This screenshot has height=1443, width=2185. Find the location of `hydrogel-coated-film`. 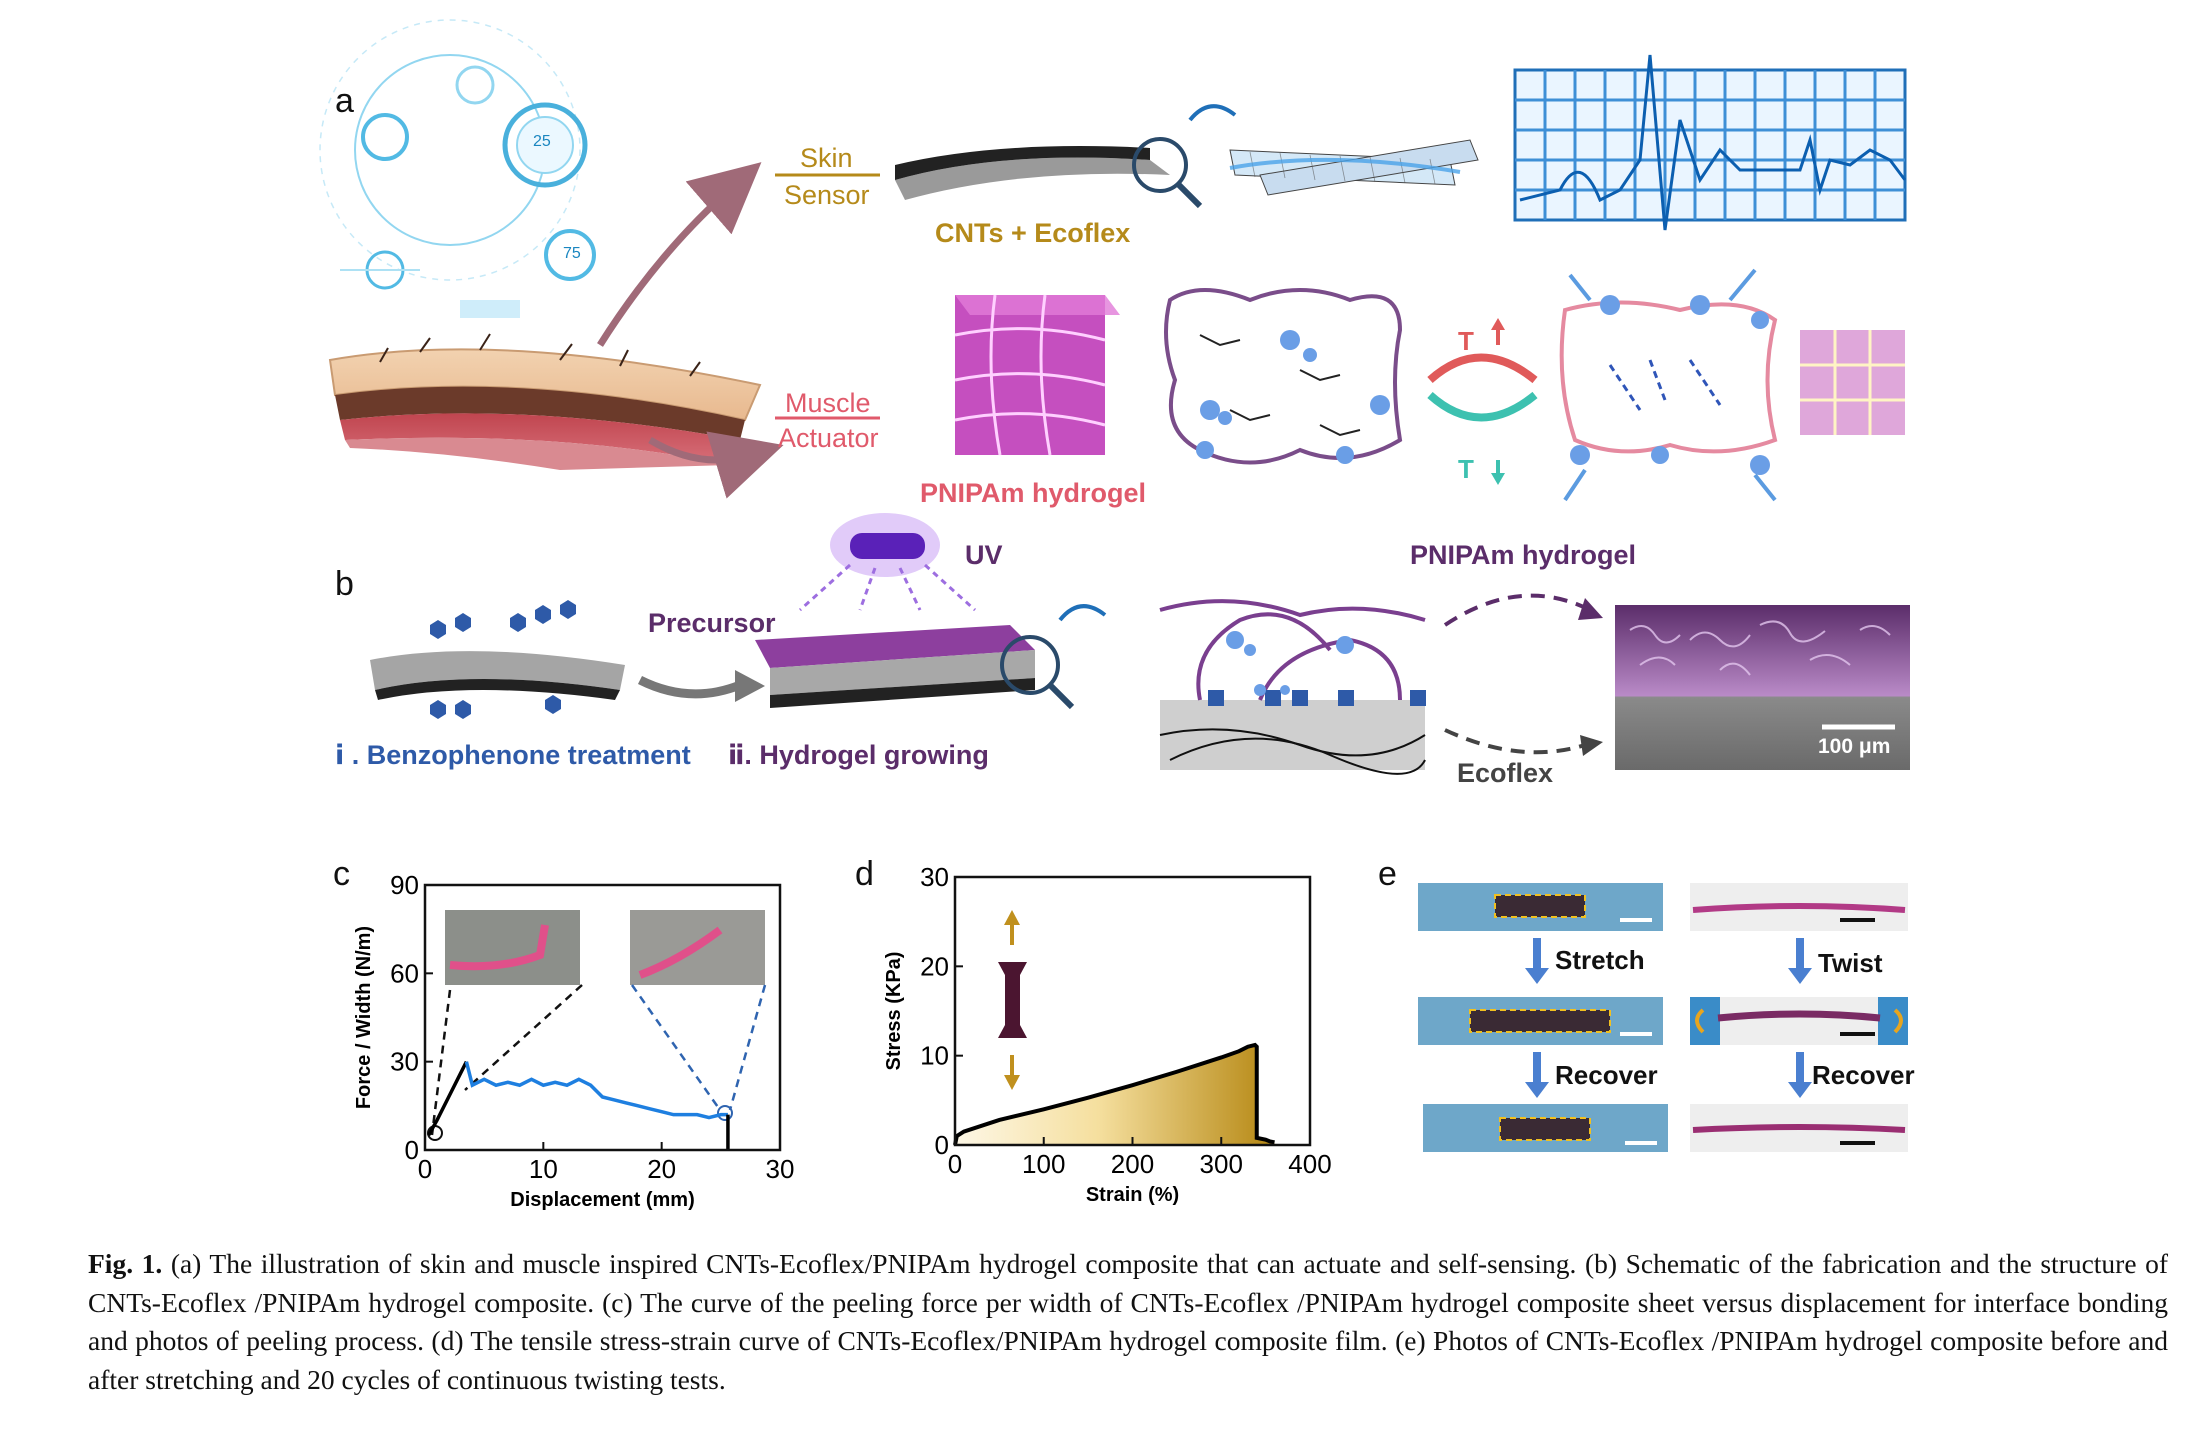

hydrogel-coated-film is located at coordinates (931, 657).